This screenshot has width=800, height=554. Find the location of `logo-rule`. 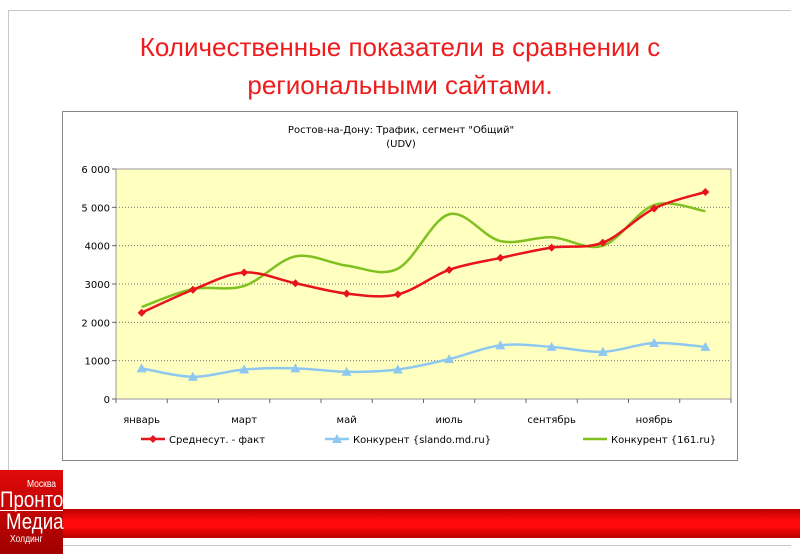

logo-rule is located at coordinates (31, 510).